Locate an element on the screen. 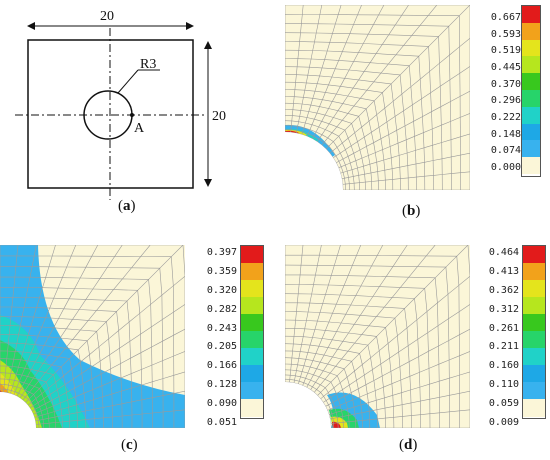  legend-value: 0.667 is located at coordinates (505, 17).